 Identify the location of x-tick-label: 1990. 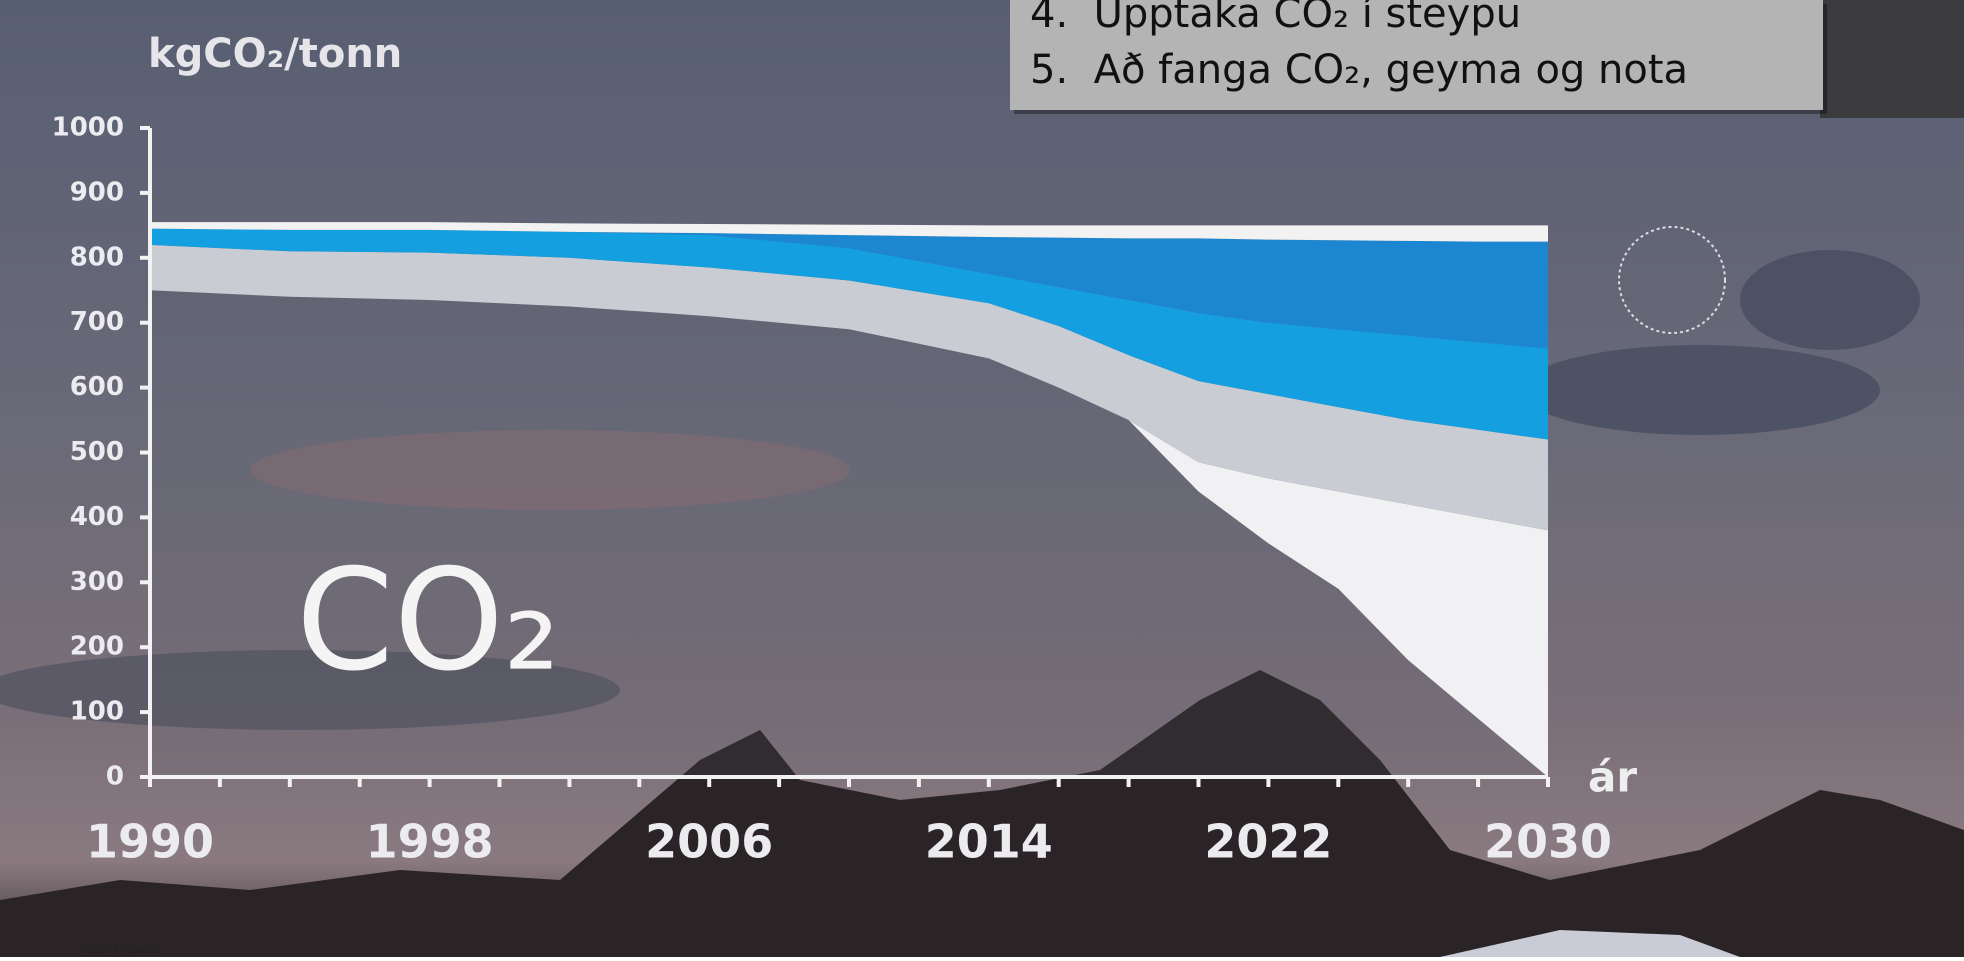
(150, 842).